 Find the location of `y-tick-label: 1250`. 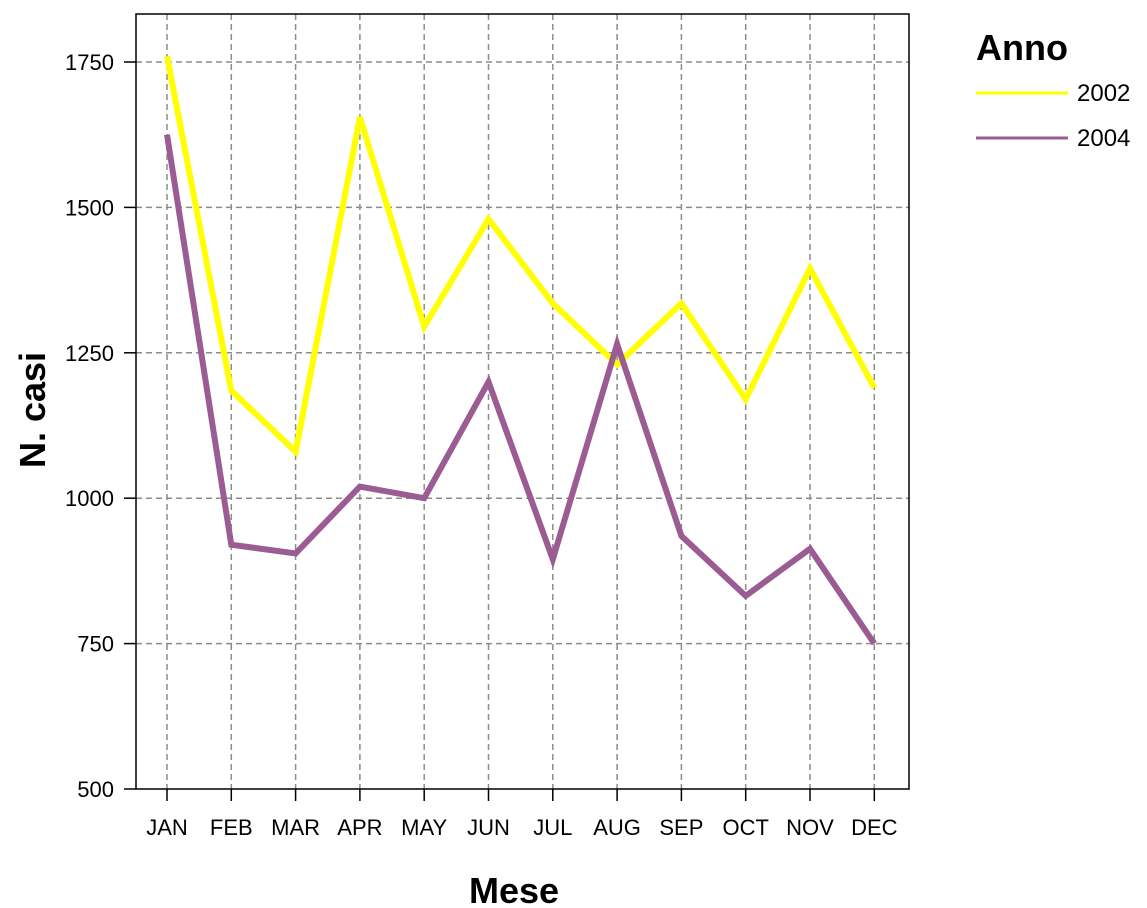

y-tick-label: 1250 is located at coordinates (89, 353).